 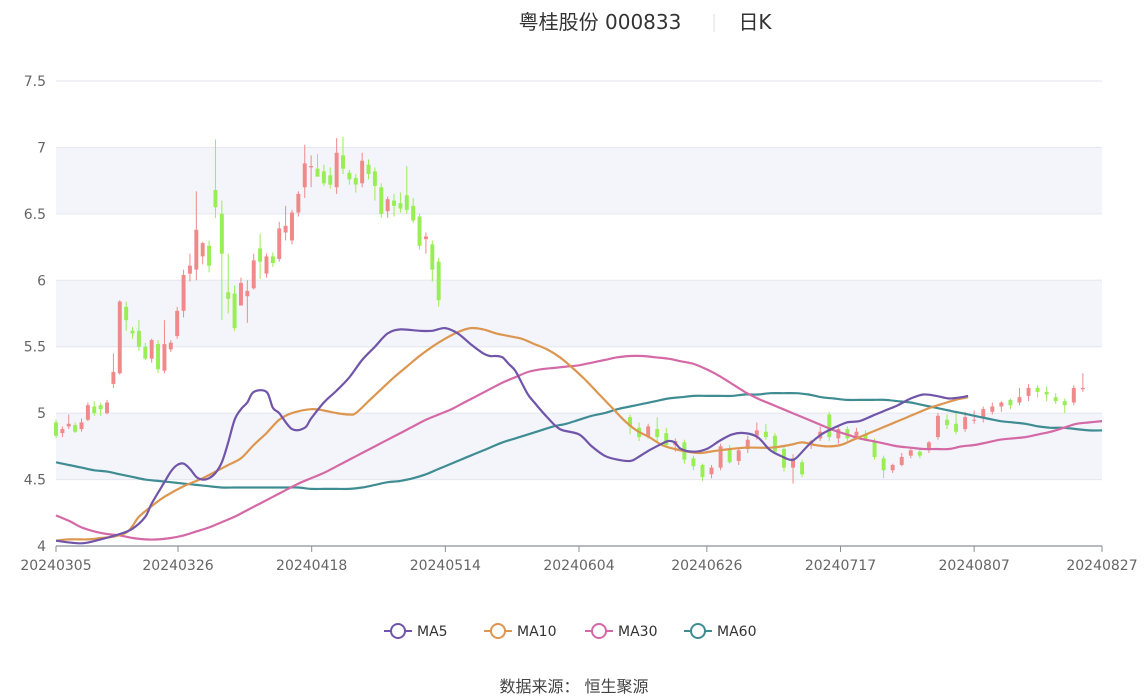 I want to click on grid-band, so click(x=579, y=313).